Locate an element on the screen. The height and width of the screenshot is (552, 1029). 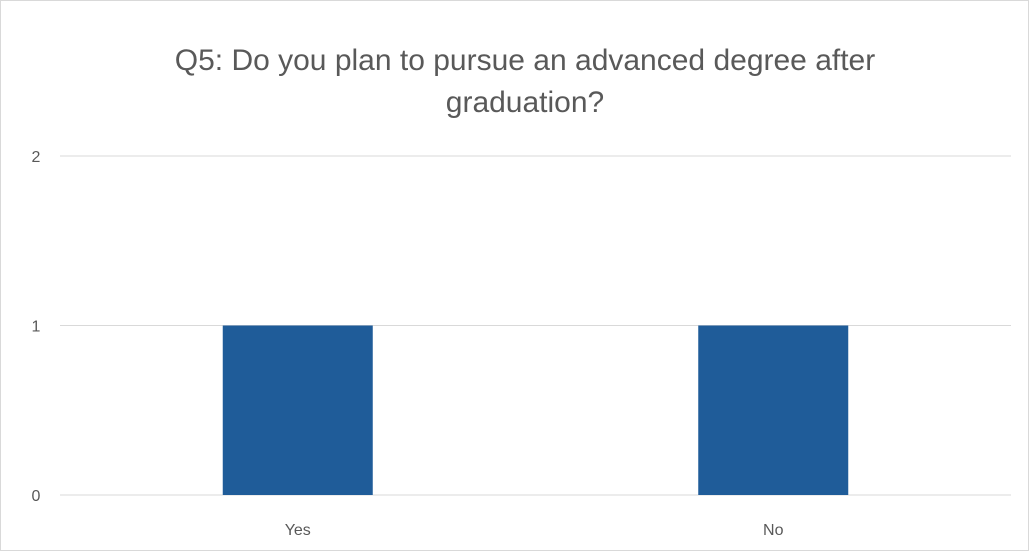
x-tick-label: No is located at coordinates (773, 530).